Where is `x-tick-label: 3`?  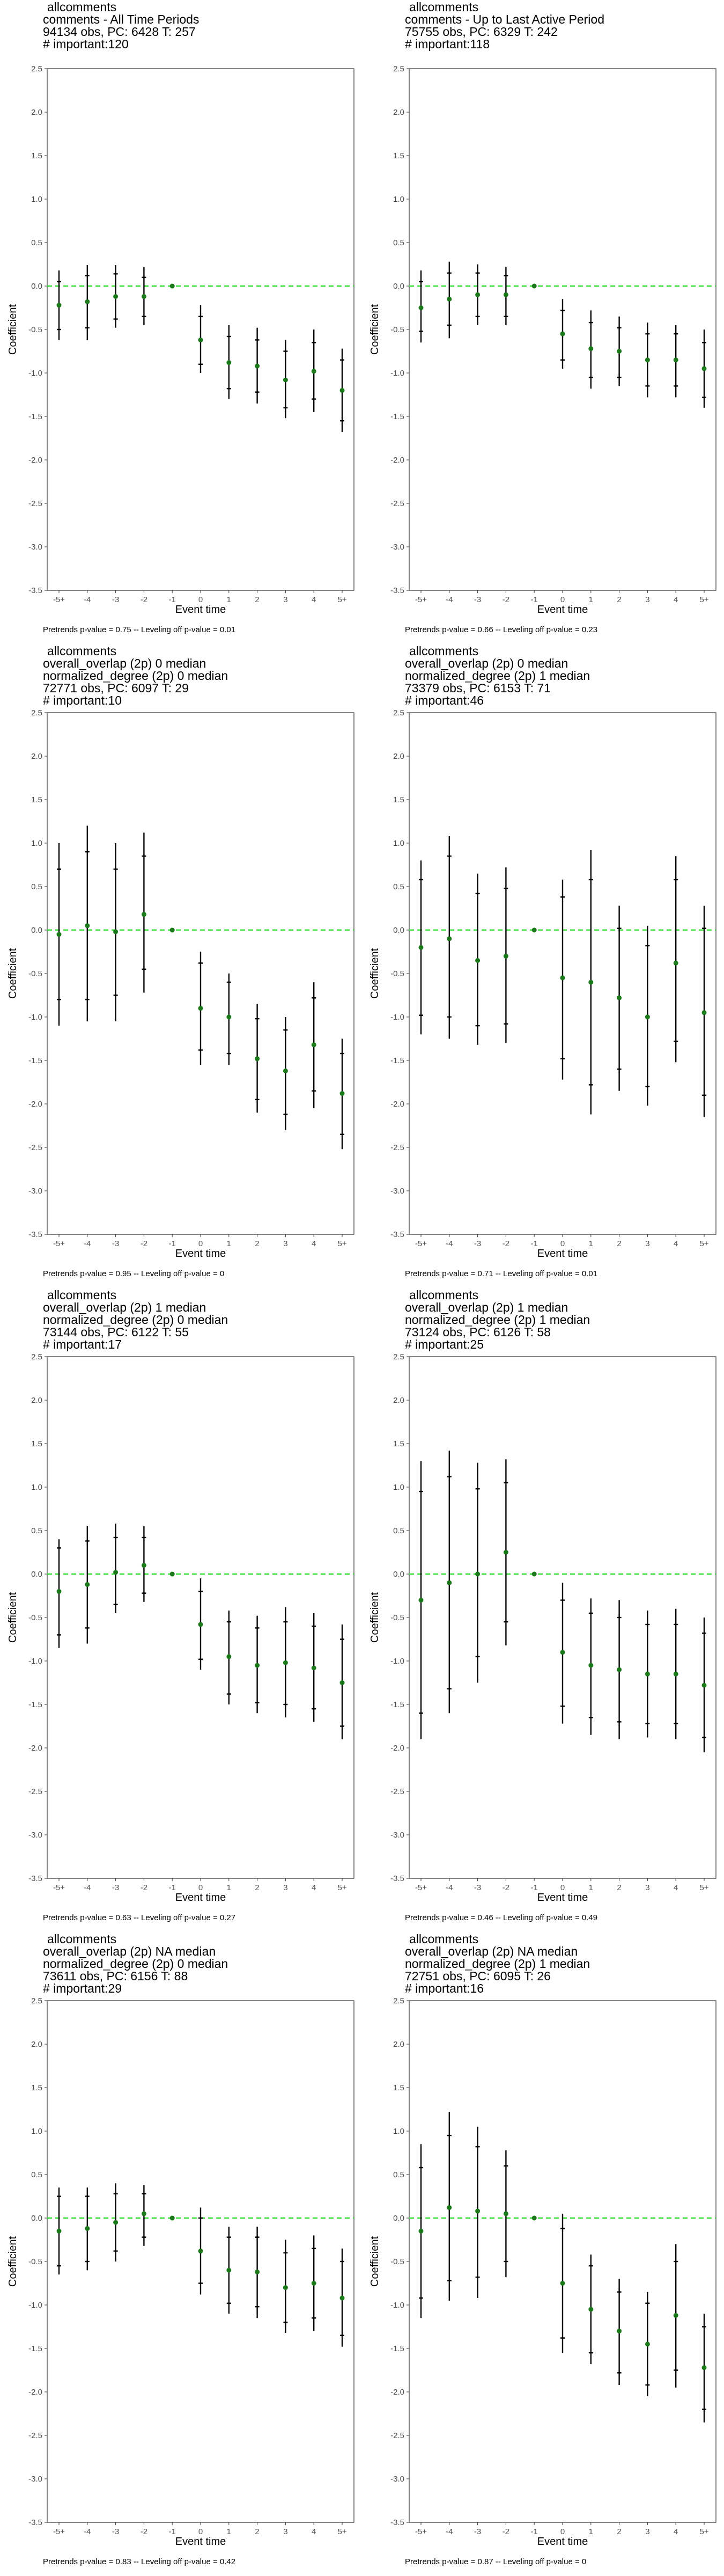
x-tick-label: 3 is located at coordinates (285, 1887).